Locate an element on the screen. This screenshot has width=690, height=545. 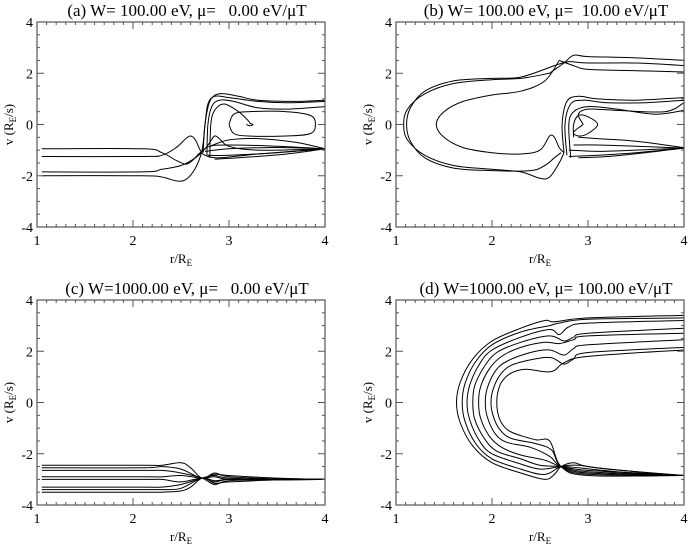
panel-title: (a) W= 100.00 eV, μ= 0.00 eV/μT is located at coordinates (187, 10).